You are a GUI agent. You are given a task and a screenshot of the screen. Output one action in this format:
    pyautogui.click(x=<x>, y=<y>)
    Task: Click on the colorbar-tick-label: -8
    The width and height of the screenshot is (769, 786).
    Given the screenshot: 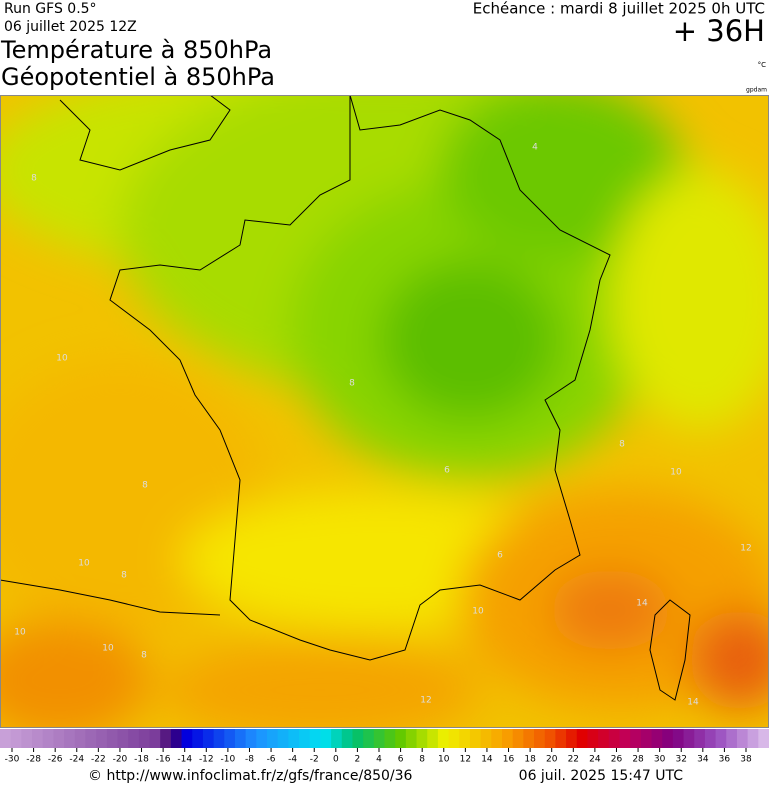 What is the action you would take?
    pyautogui.click(x=249, y=760)
    